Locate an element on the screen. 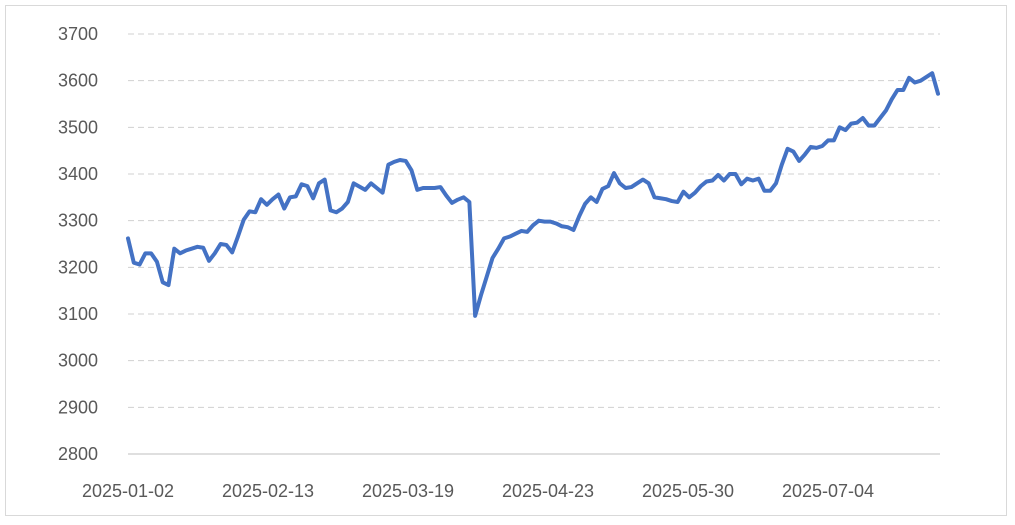 This screenshot has height=525, width=1015. y-tick-label: 2900 is located at coordinates (78, 407).